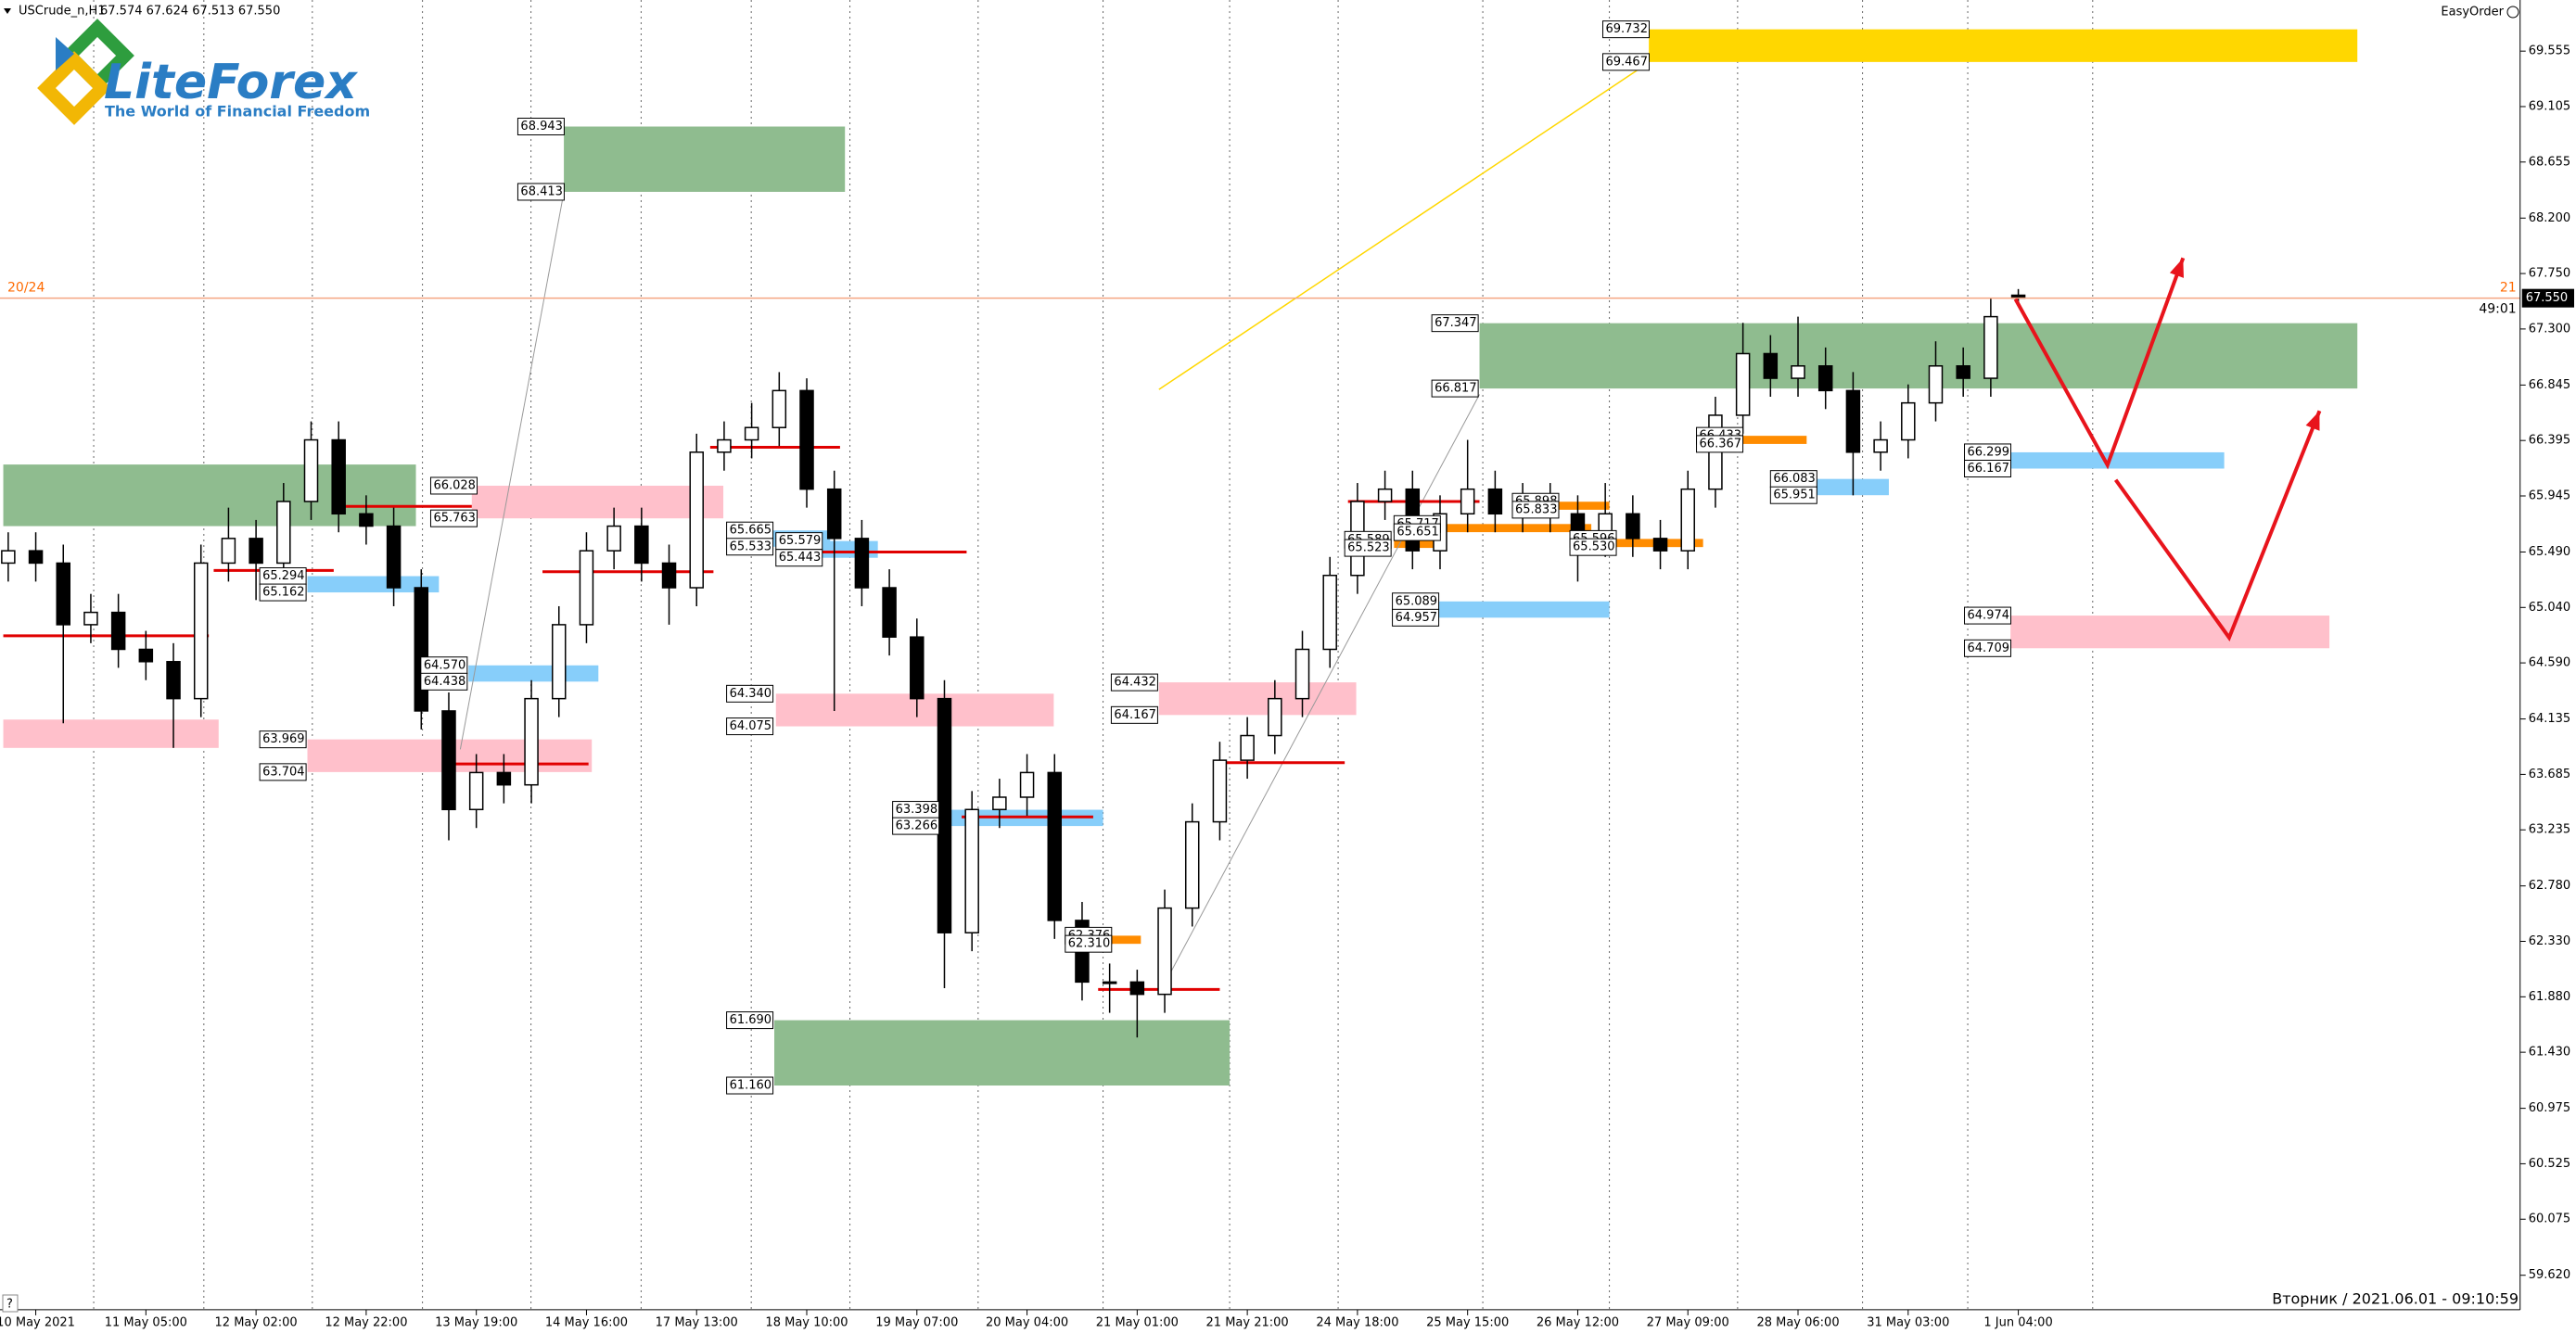 The image size is (2576, 1333). Describe the element at coordinates (2513, 12) in the screenshot. I see `easy-order-icon` at that location.